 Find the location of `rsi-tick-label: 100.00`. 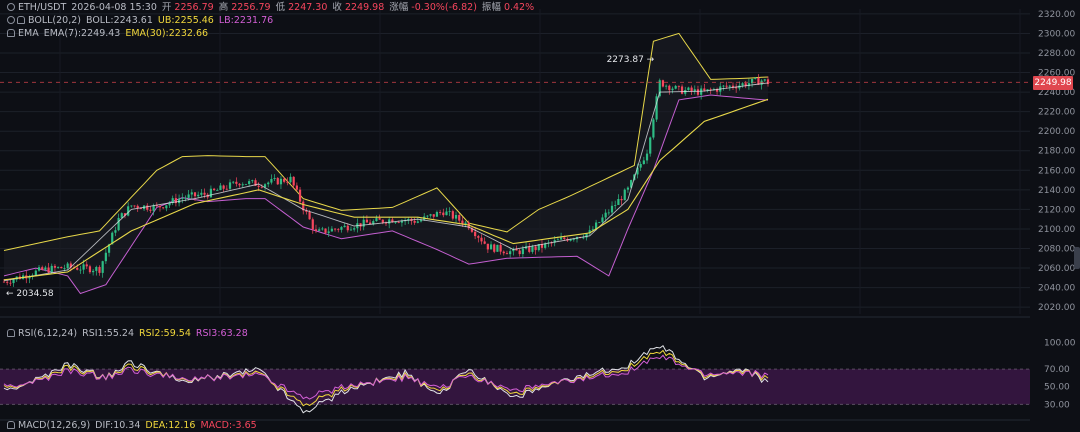

rsi-tick-label: 100.00 is located at coordinates (1060, 344).